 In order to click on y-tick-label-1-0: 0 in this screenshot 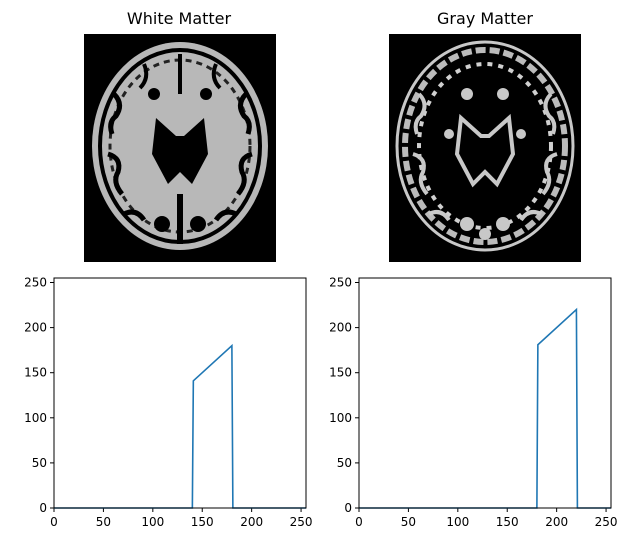, I will do `click(348, 508)`.